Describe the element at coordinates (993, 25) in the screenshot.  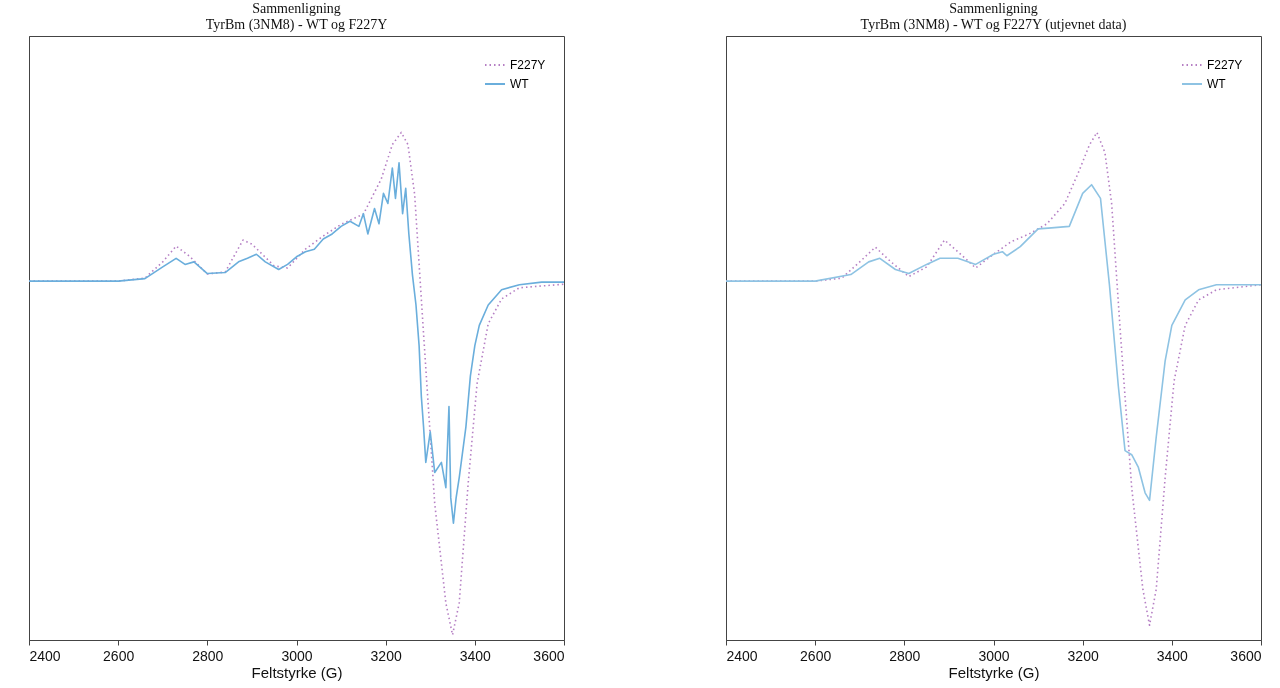
I see `chart-subtitle: TyrBm (3NM8) - WT og F227Y (utjevnet data)` at that location.